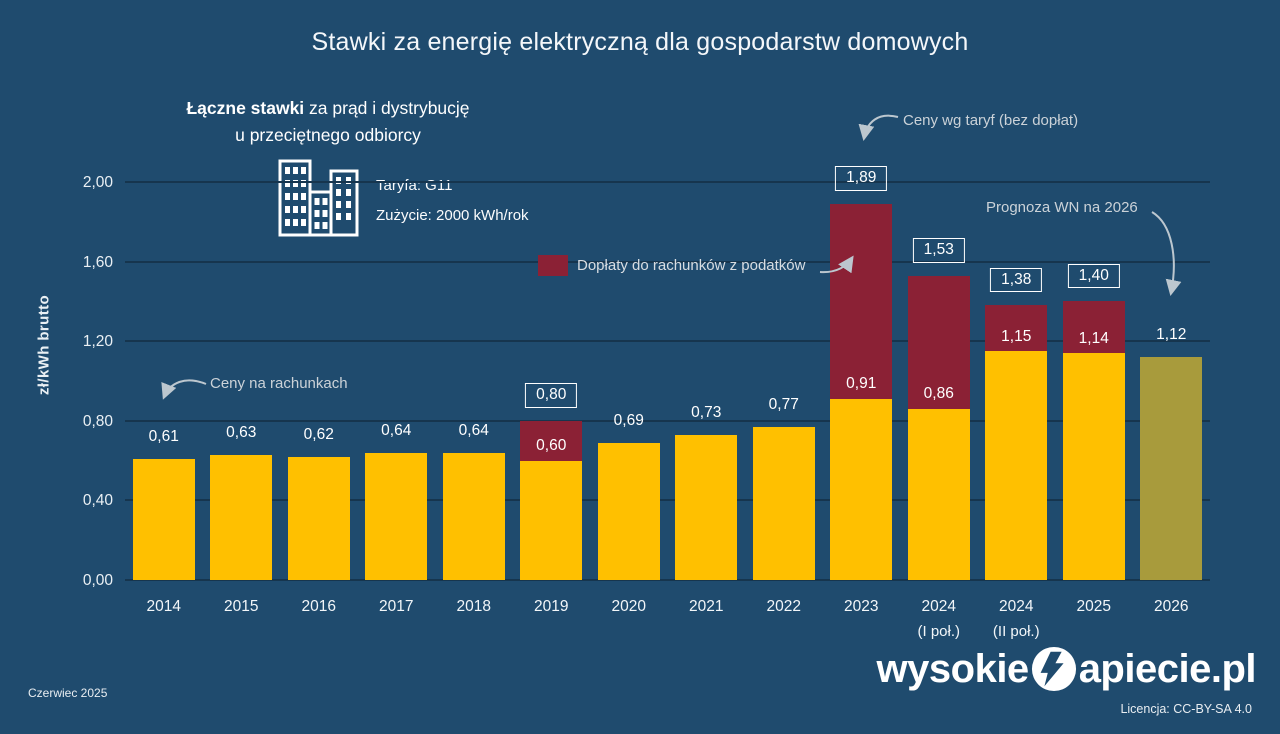 The height and width of the screenshot is (734, 1280). What do you see at coordinates (553, 265) in the screenshot?
I see `legend-swatch-red` at bounding box center [553, 265].